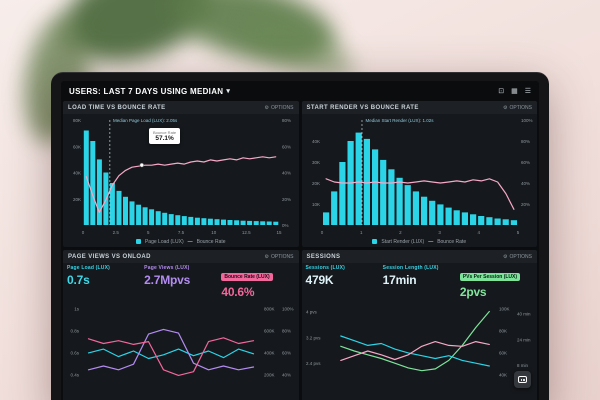 Image resolution: width=600 pixels, height=400 pixels. Describe the element at coordinates (501, 91) in the screenshot. I see `display-icon: ⊡` at that location.